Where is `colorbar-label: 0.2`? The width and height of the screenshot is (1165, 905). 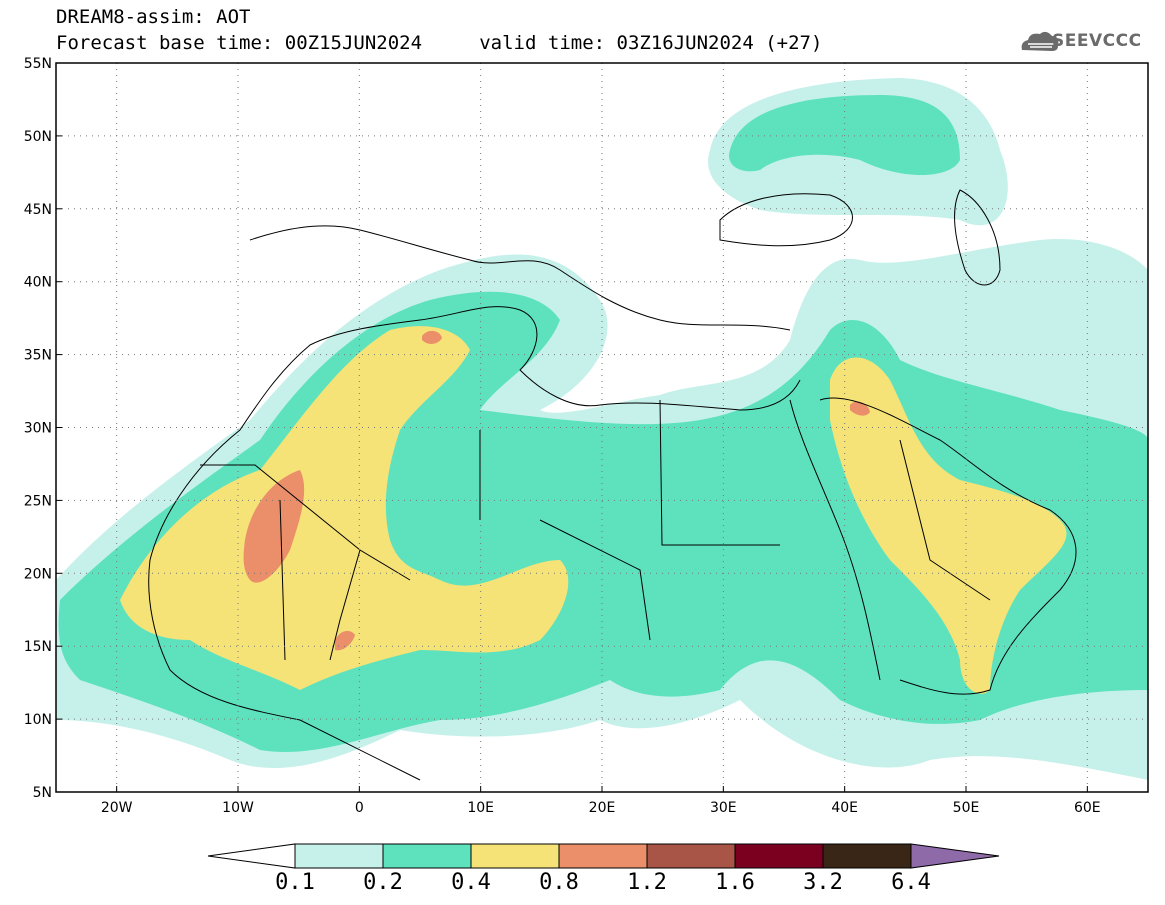 colorbar-label: 0.2 is located at coordinates (383, 882).